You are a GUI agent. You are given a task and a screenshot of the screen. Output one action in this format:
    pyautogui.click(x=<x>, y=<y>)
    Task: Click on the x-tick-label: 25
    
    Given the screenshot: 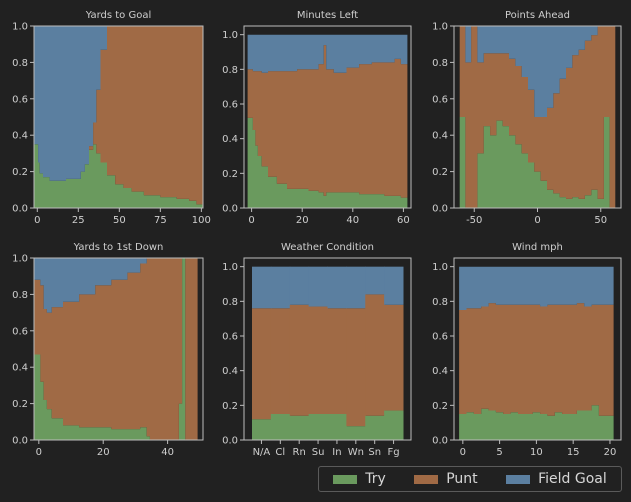 What is the action you would take?
    pyautogui.click(x=78, y=220)
    